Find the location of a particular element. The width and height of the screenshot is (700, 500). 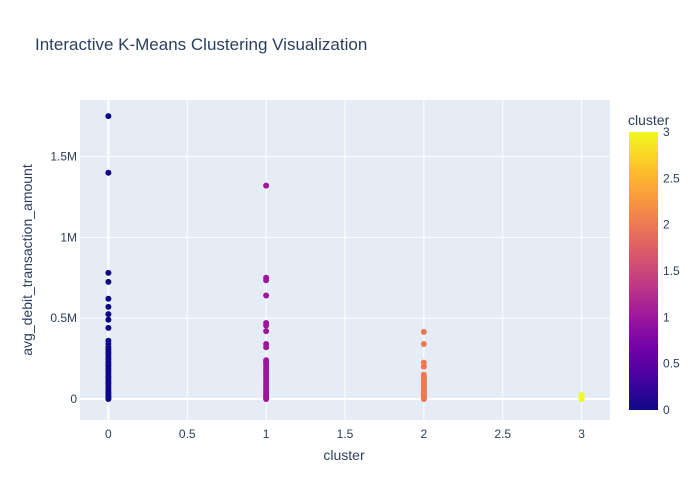

colorbar-tick-label: 2 is located at coordinates (666, 225).